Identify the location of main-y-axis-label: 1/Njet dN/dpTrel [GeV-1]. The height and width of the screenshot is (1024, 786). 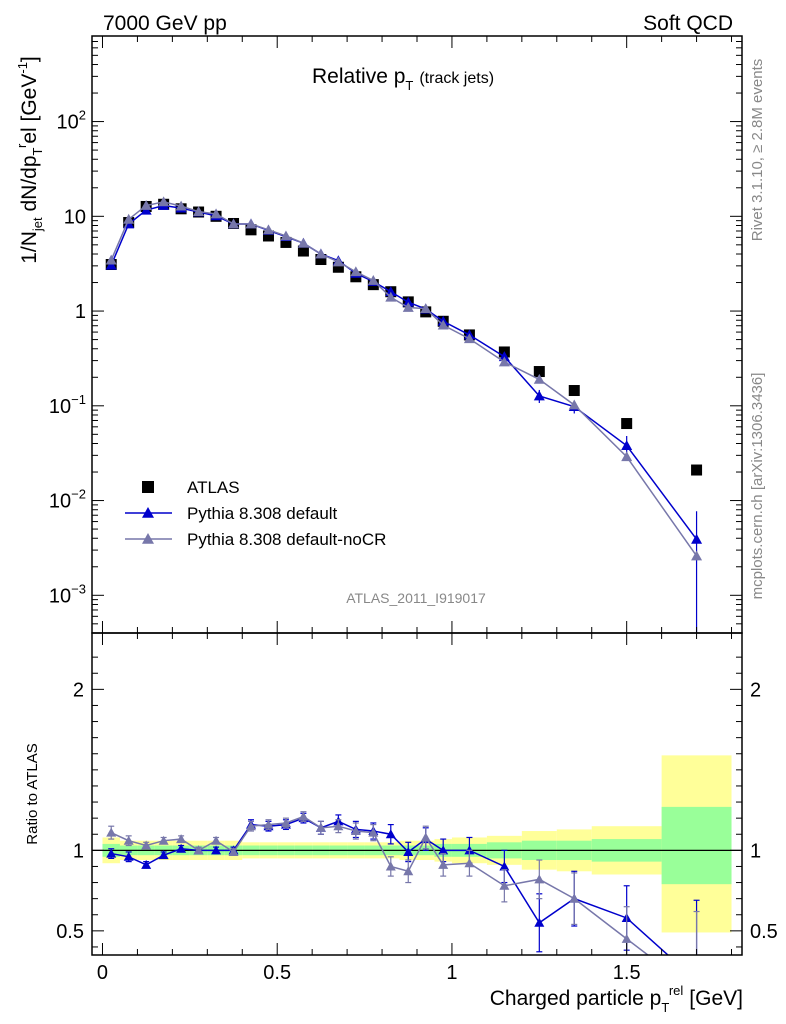
(29, 160).